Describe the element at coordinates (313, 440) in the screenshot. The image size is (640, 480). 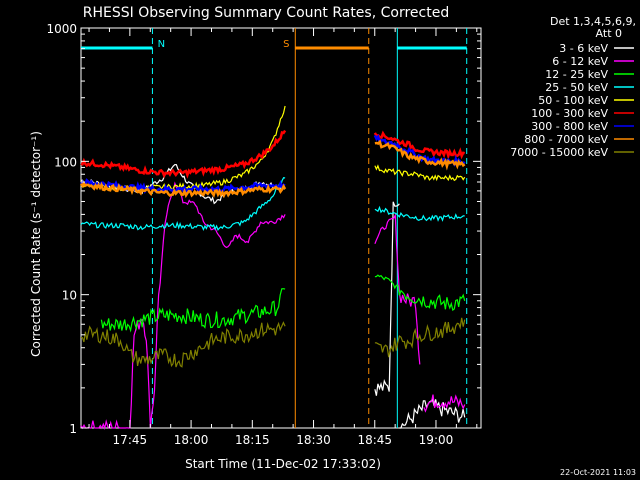
I see `x-tick-label: 18:30` at that location.